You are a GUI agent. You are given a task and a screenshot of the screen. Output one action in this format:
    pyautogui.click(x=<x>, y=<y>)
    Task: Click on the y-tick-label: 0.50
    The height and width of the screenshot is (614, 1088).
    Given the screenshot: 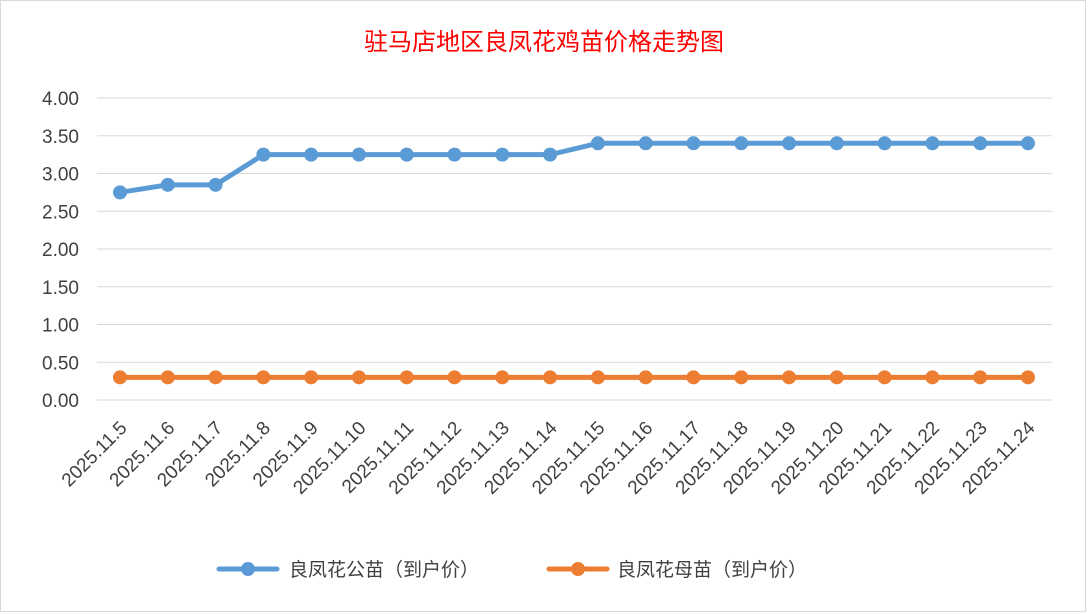 What is the action you would take?
    pyautogui.click(x=60, y=363)
    